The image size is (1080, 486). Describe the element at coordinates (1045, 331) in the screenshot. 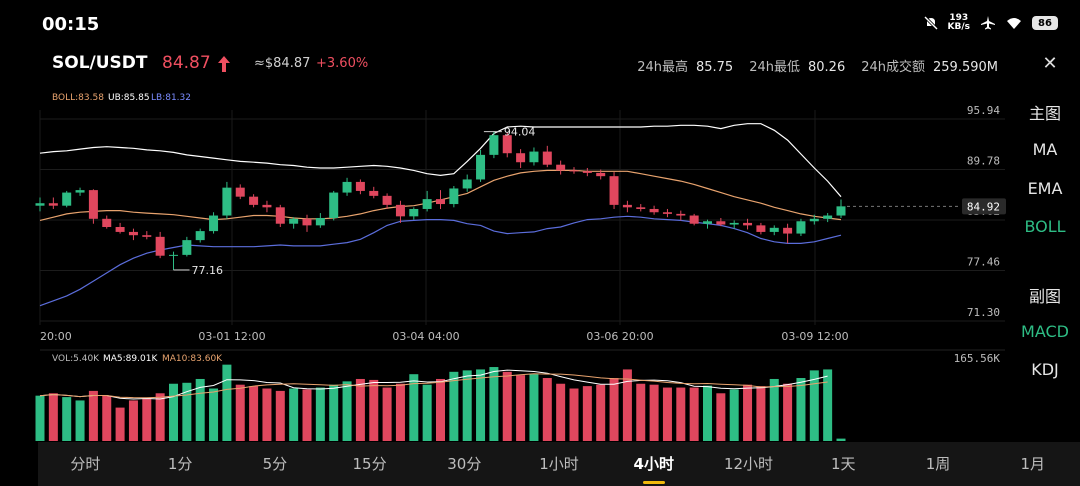

I see `sub-indicator-macd: MACD` at that location.